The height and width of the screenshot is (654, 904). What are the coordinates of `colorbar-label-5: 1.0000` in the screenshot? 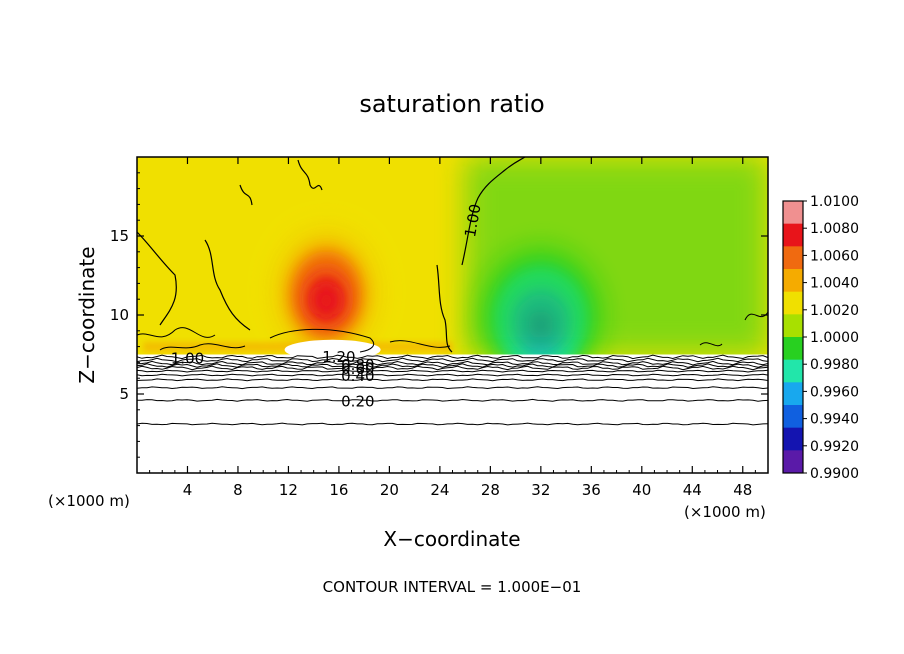 It's located at (834, 338).